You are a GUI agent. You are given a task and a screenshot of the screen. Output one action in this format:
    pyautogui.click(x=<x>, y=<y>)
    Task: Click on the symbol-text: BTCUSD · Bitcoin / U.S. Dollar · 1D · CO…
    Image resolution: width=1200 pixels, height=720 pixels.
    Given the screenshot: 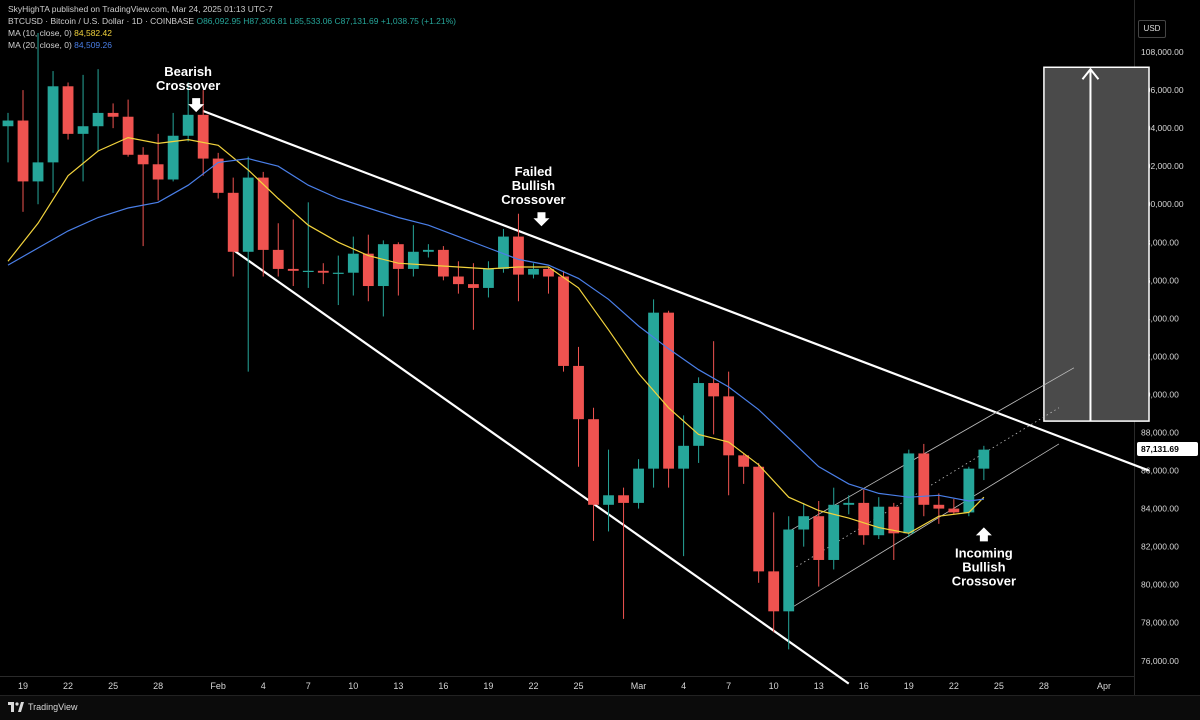 What is the action you would take?
    pyautogui.click(x=101, y=21)
    